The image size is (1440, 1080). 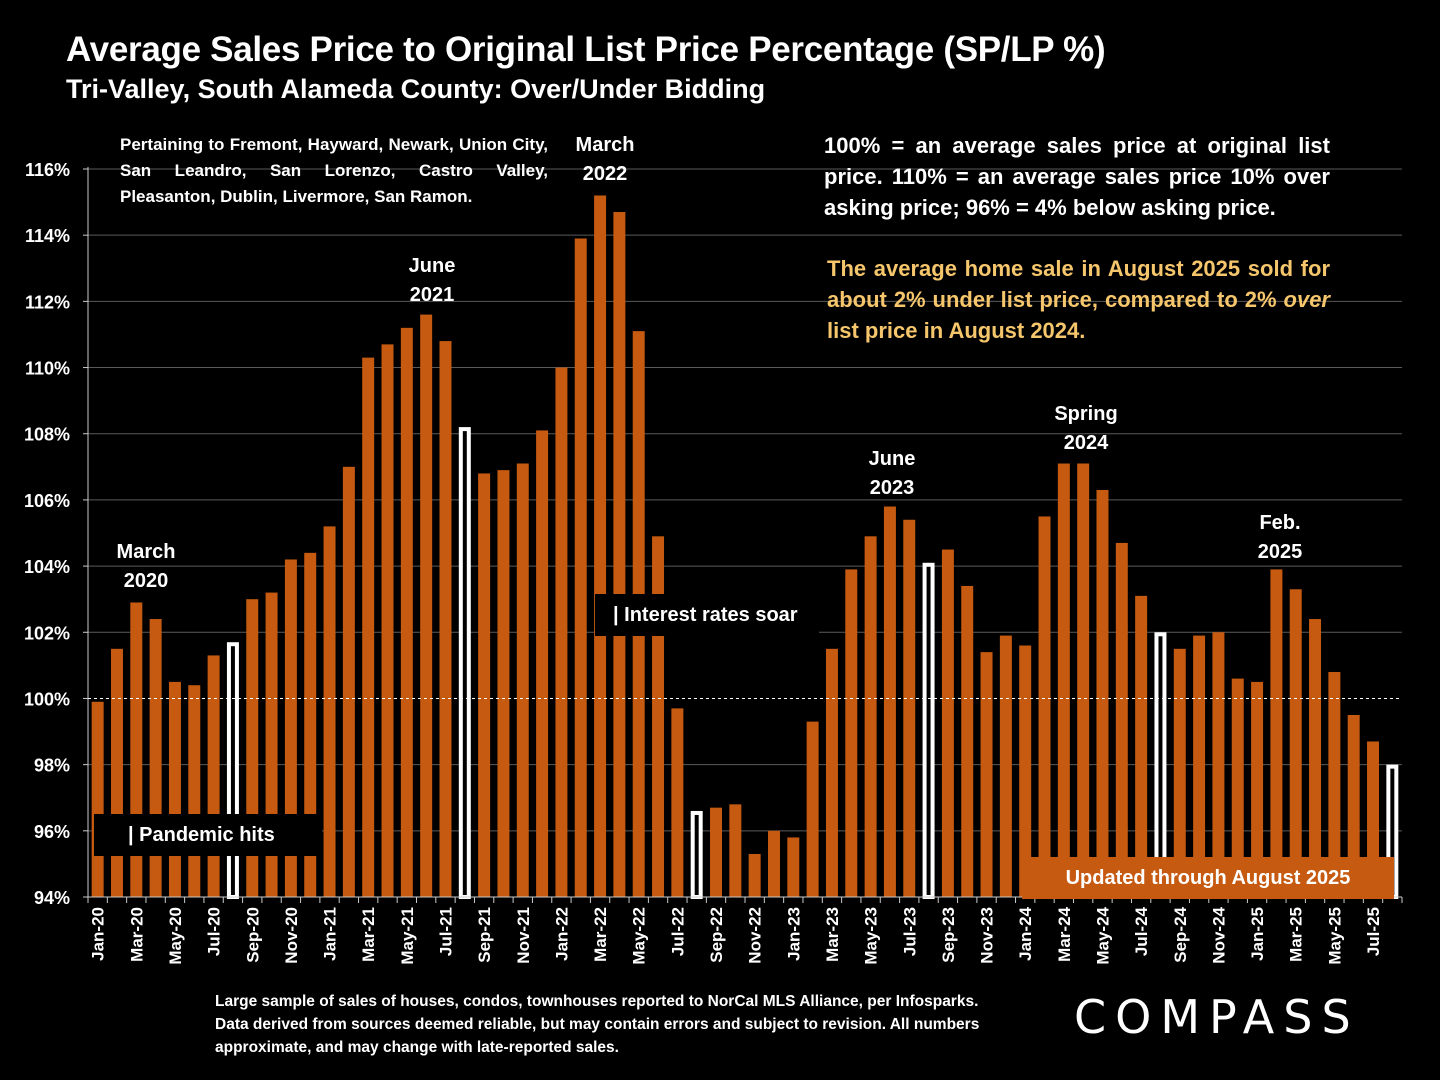 I want to click on y-tick-label: 102%, so click(x=47, y=633).